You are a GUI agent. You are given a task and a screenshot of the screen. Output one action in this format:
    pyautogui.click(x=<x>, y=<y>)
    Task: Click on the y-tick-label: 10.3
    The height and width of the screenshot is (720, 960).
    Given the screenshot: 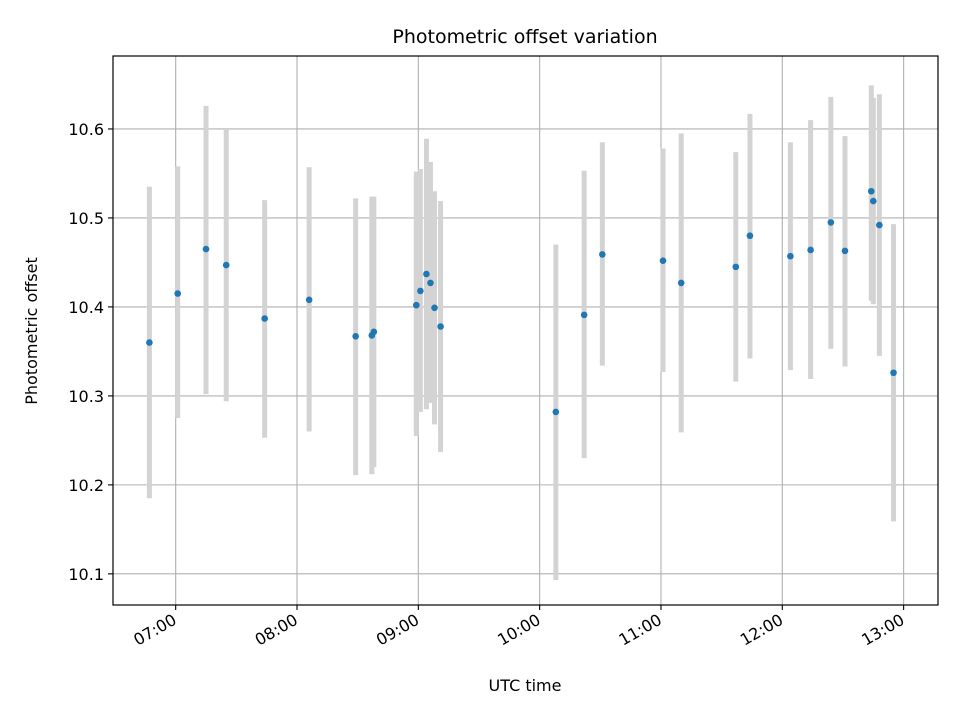 What is the action you would take?
    pyautogui.click(x=86, y=396)
    